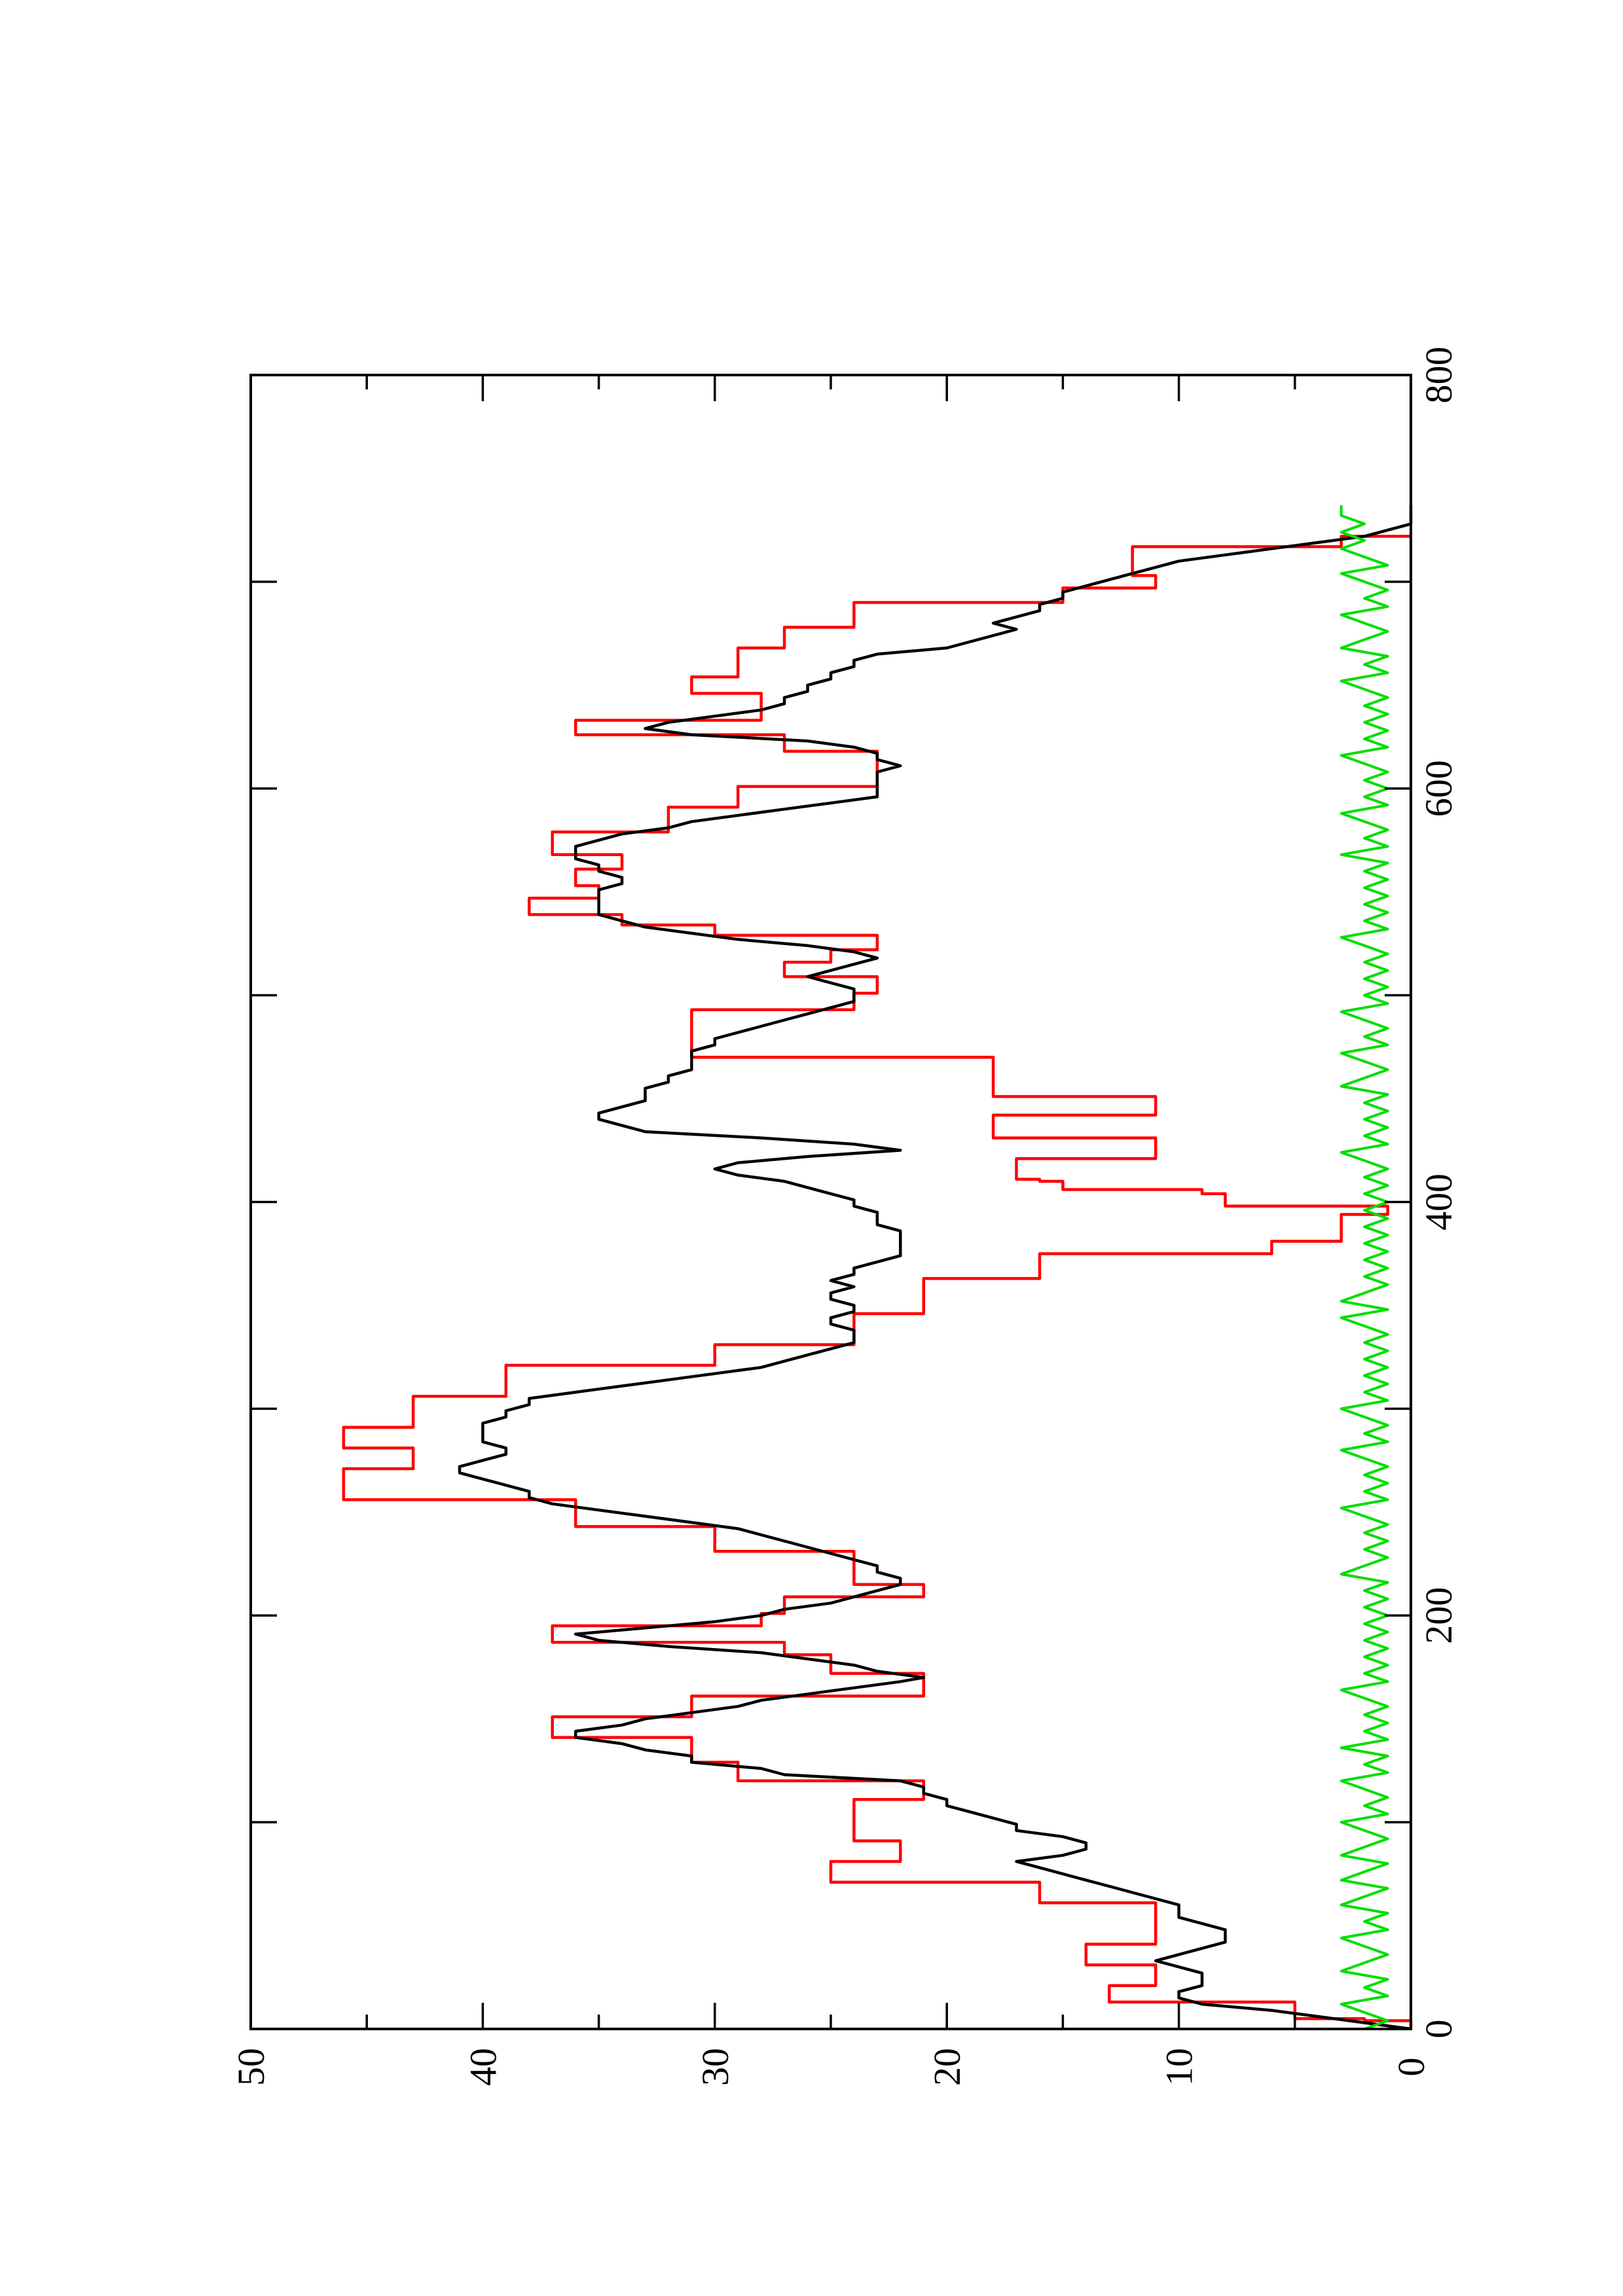  What do you see at coordinates (251, 2067) in the screenshot?
I see `y-tick-label: 50` at bounding box center [251, 2067].